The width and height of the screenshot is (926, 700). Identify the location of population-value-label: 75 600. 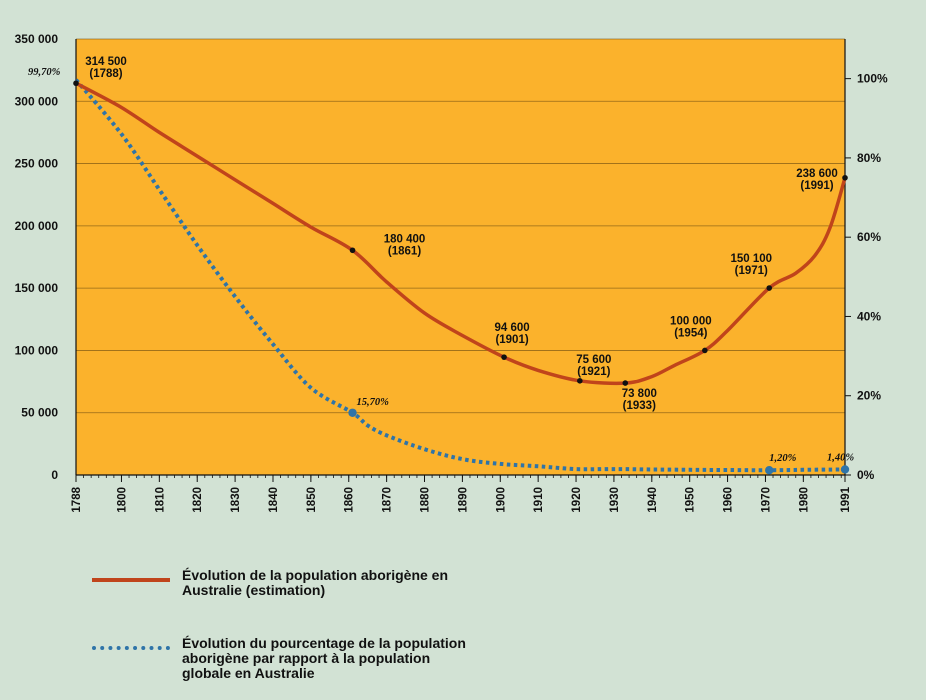
(593, 360).